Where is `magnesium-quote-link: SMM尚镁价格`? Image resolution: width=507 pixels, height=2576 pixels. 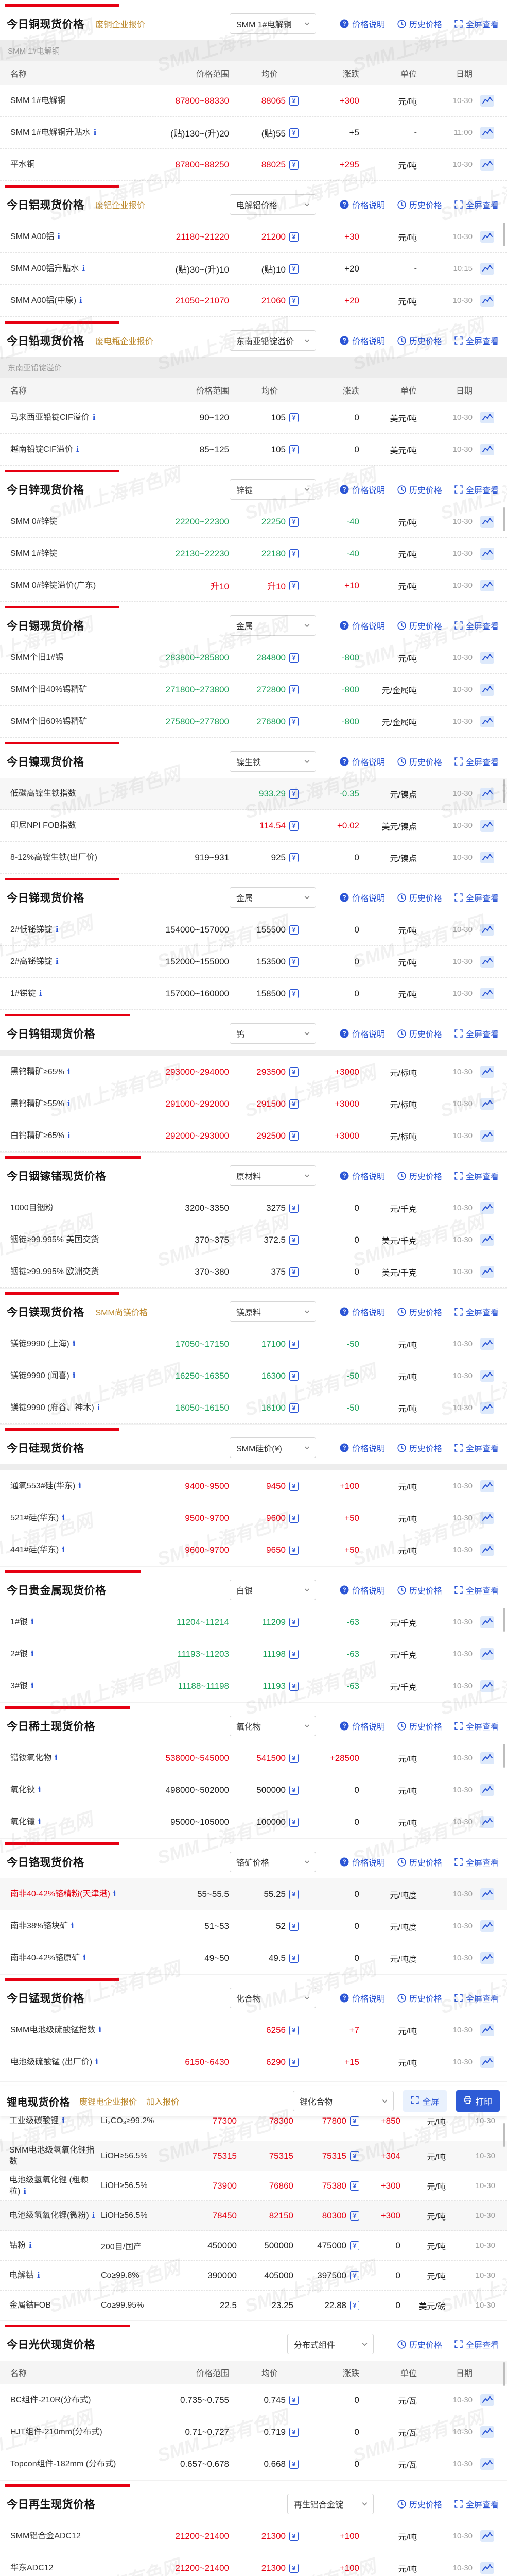 magnesium-quote-link: SMM尚镁价格 is located at coordinates (121, 1313).